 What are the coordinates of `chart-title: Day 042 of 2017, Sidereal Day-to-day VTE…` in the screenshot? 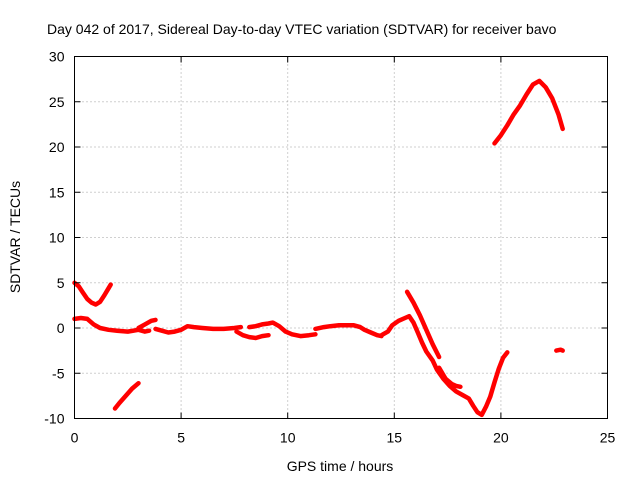 It's located at (302, 29).